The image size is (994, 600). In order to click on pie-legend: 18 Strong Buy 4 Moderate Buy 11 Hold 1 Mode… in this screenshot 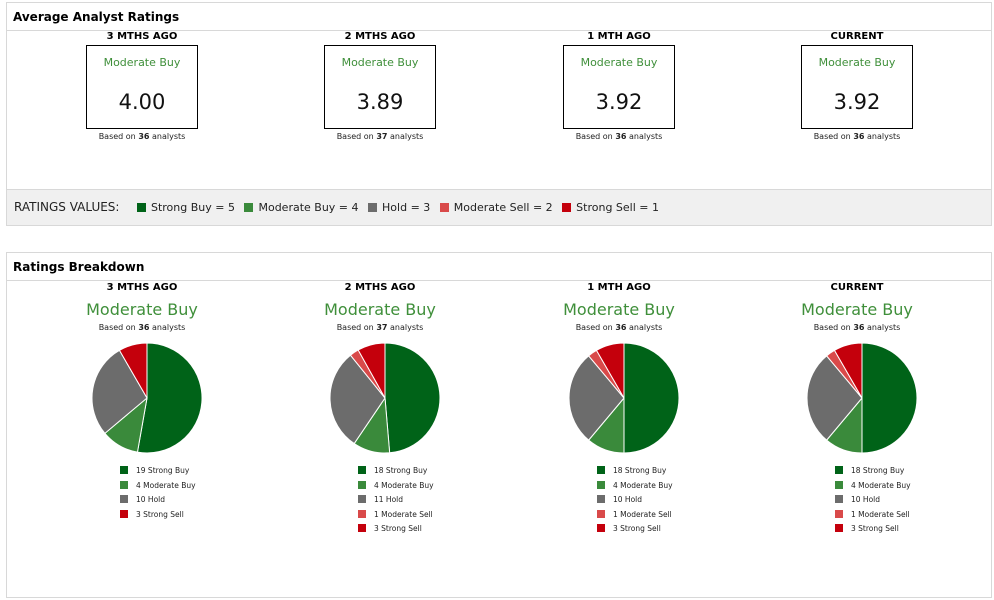, I will do `click(429, 500)`.